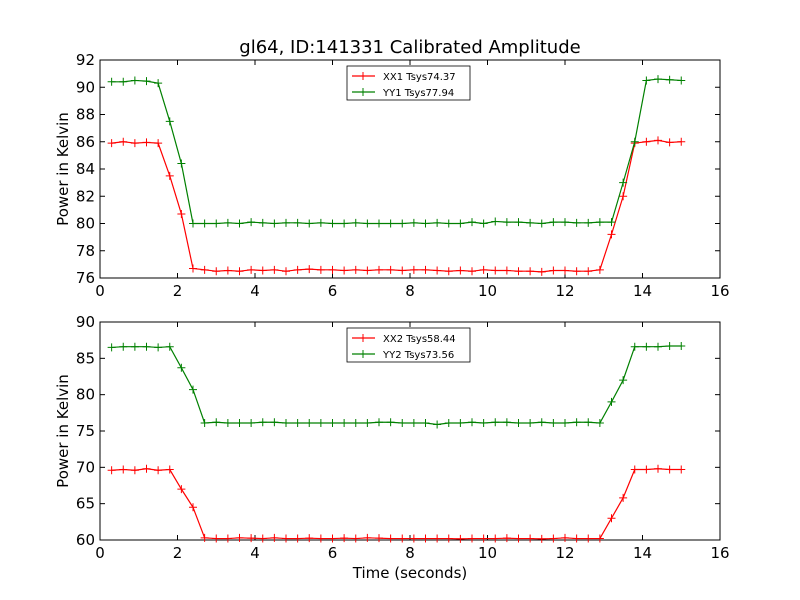 The image size is (800, 600). Describe the element at coordinates (419, 77) in the screenshot. I see `legend-label: XX1 Tsys74.37` at that location.